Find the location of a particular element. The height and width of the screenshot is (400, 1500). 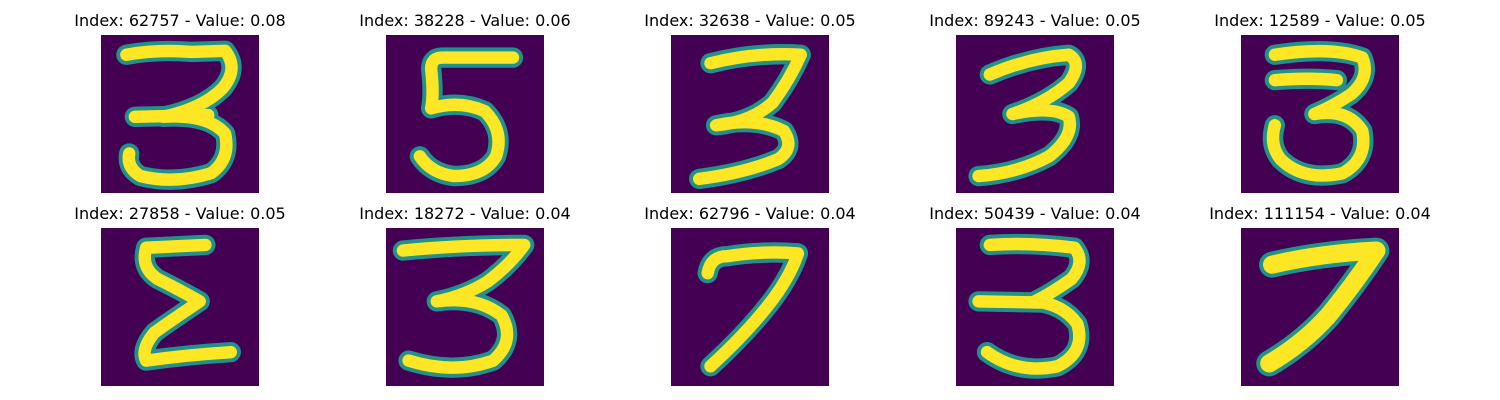

panel-title: Index: 62796 - Value: 0.04 is located at coordinates (750, 213).